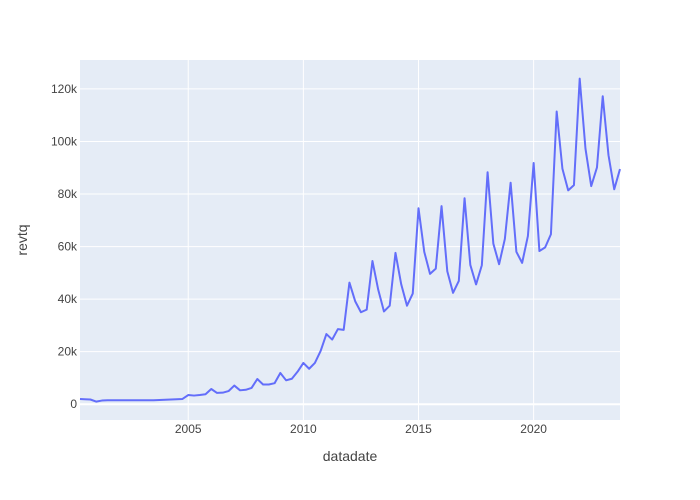 This screenshot has width=700, height=500. What do you see at coordinates (22, 239) in the screenshot?
I see `y-axis-title: revtq` at bounding box center [22, 239].